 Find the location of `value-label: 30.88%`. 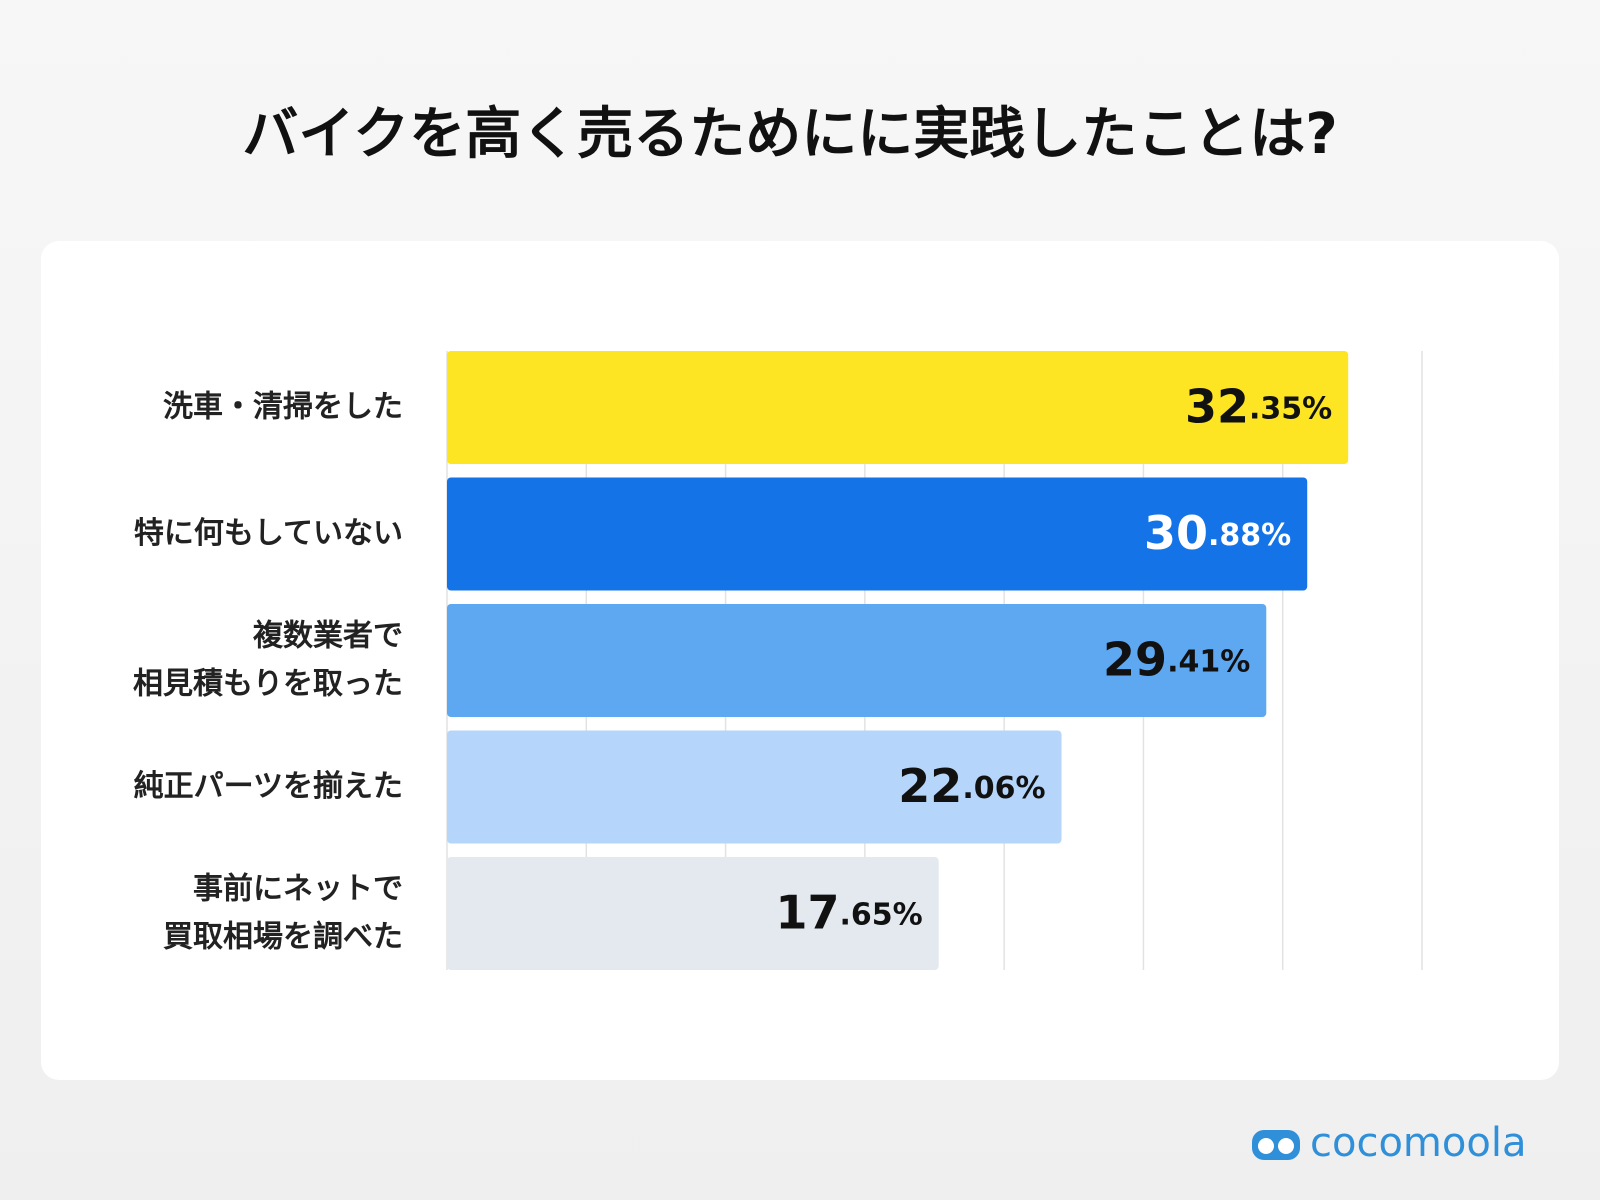

value-label: 30.88% is located at coordinates (1217, 533).